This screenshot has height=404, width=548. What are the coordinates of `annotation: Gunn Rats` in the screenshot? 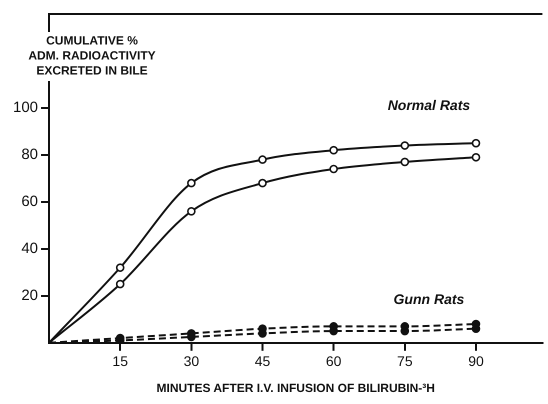 It's located at (429, 298).